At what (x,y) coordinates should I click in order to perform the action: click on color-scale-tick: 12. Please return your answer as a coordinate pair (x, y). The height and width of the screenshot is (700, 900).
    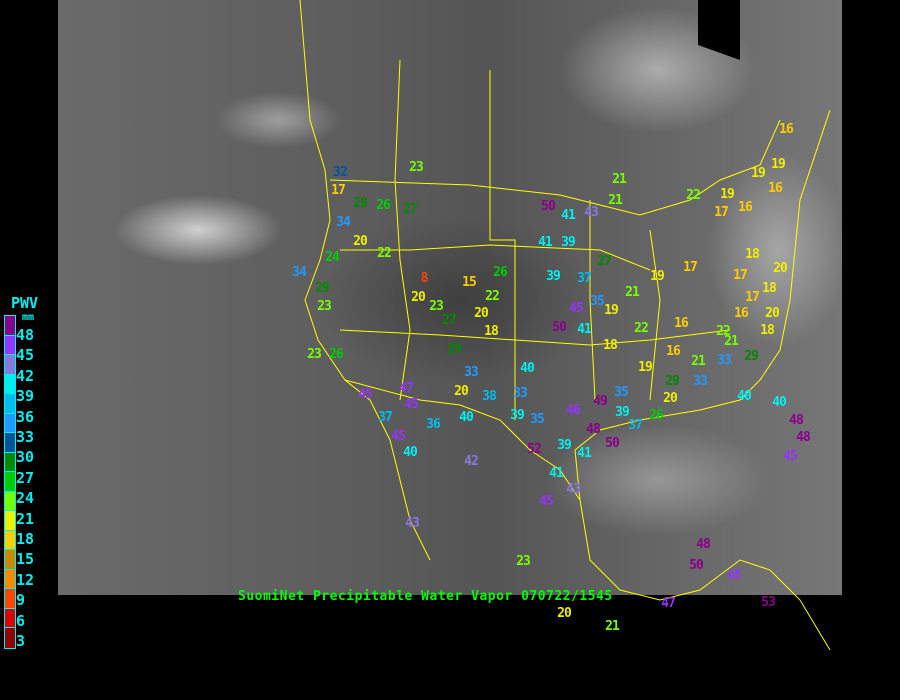
    Looking at the image, I should click on (25, 579).